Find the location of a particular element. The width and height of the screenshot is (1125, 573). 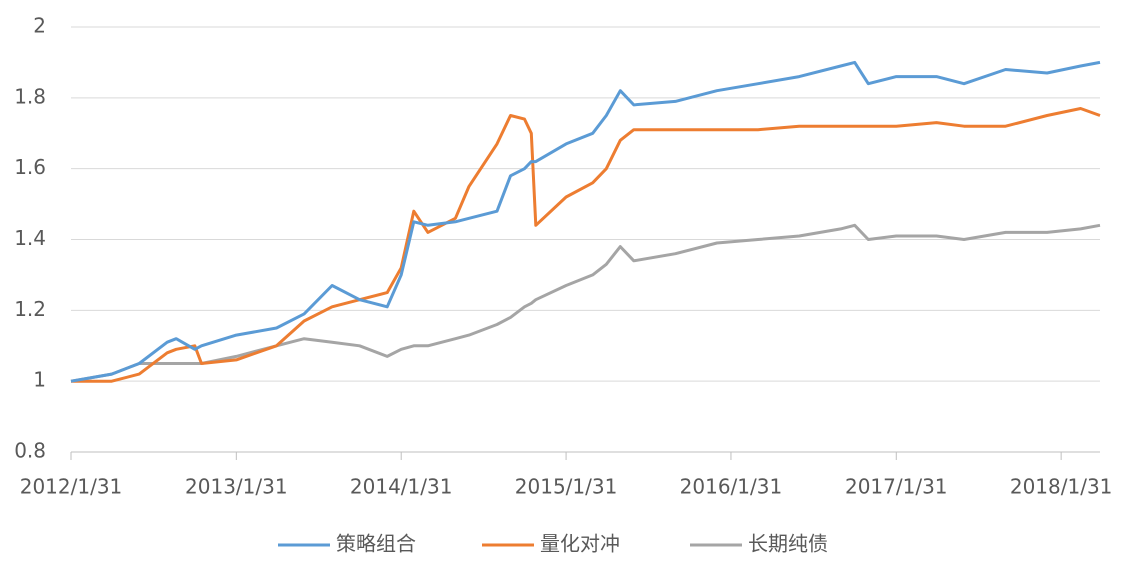

legend-label: 量化对冲 is located at coordinates (580, 544).